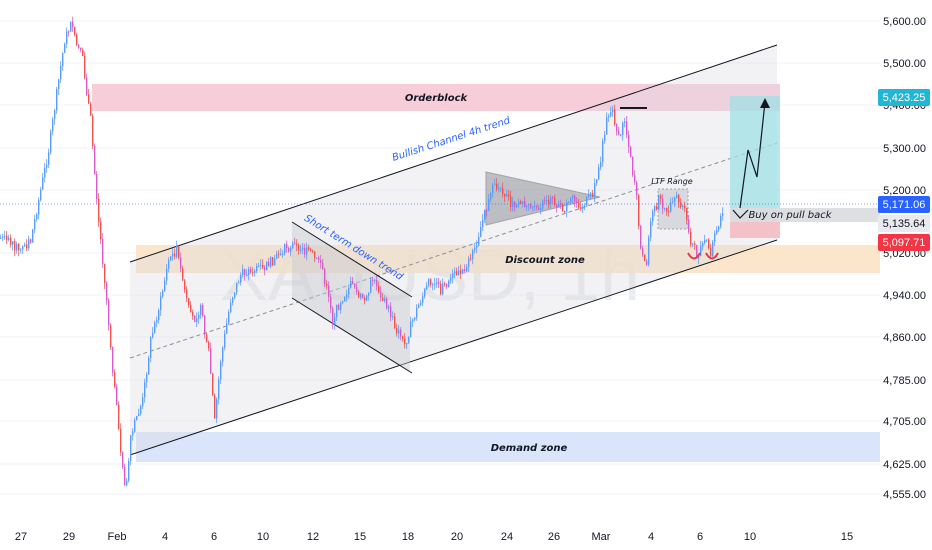 This screenshot has height=550, width=932. I want to click on price-labels: 5,423.25 5,171.06 5,135.64 5,097.71, so click(904, 170).